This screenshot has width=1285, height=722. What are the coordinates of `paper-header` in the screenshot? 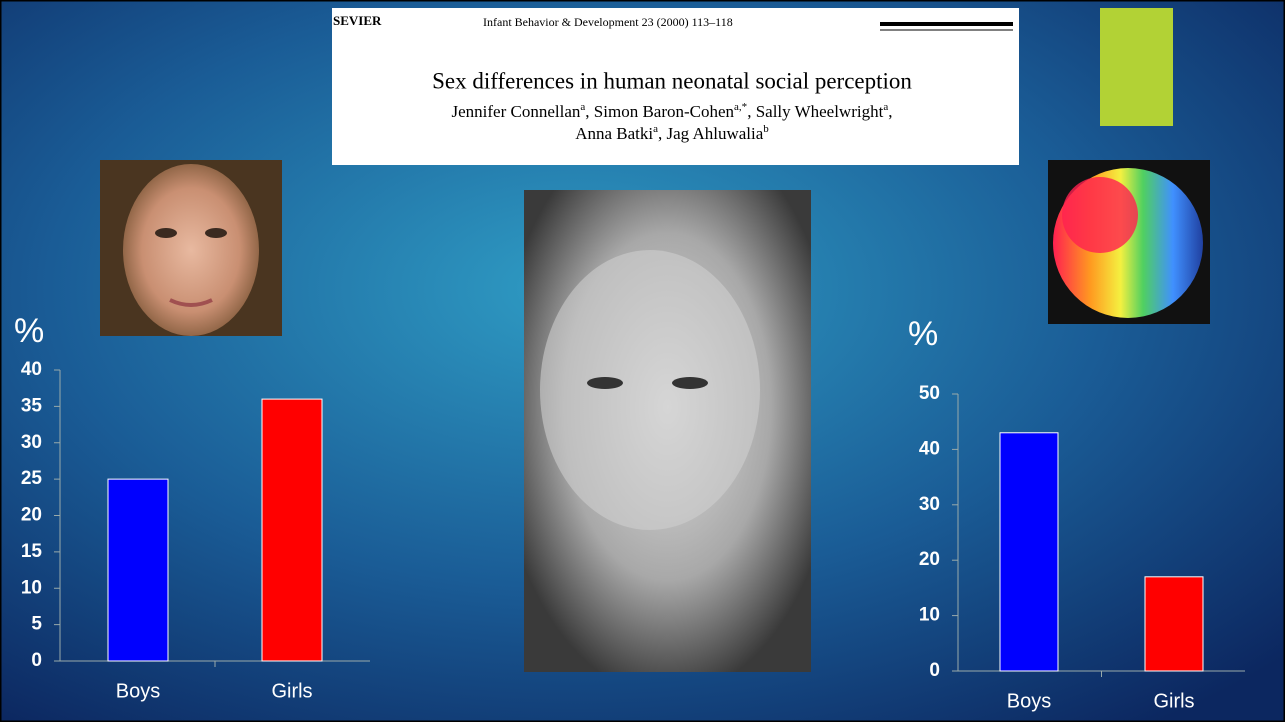 It's located at (675, 86).